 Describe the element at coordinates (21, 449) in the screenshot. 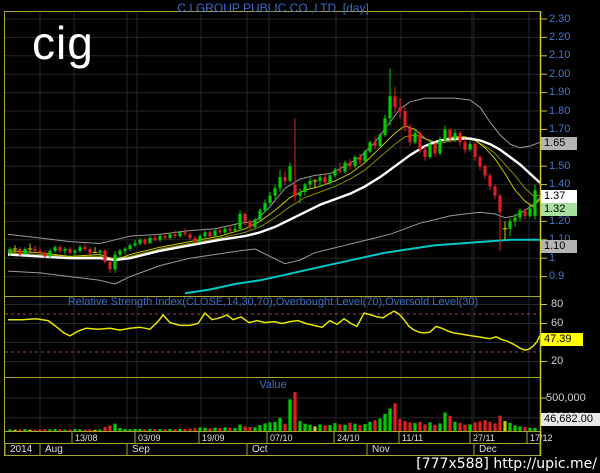

I see `month-label: 2014` at that location.